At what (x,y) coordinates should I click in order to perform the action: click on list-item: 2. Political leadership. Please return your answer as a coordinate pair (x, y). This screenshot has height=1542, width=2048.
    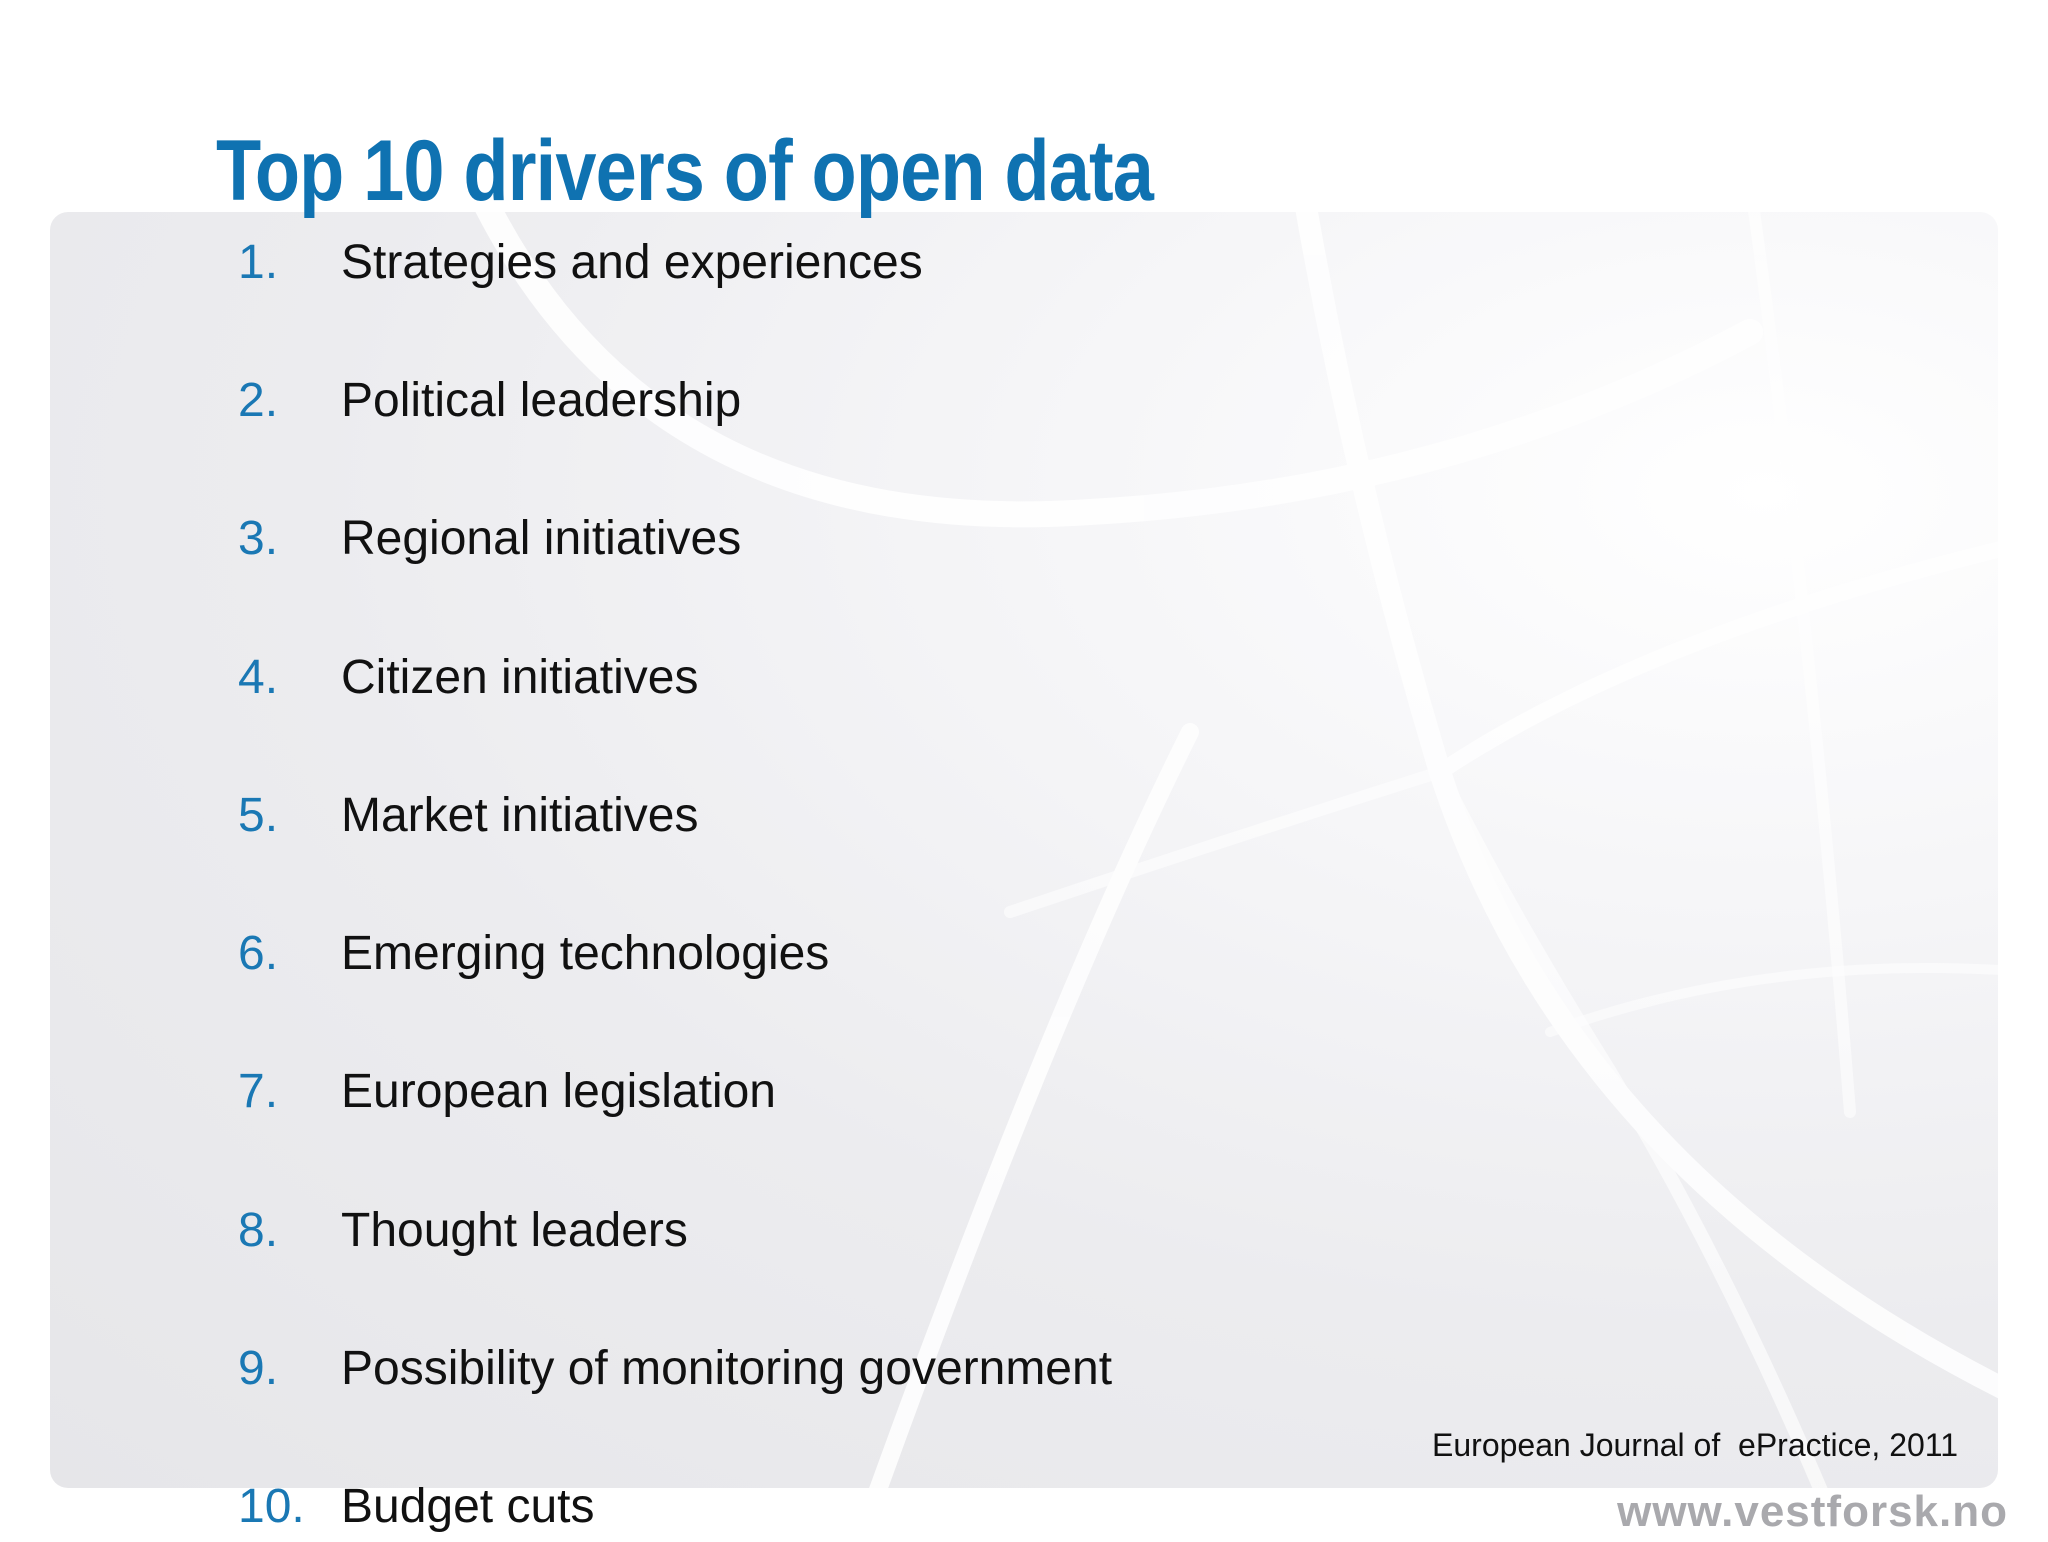
    Looking at the image, I should click on (700, 401).